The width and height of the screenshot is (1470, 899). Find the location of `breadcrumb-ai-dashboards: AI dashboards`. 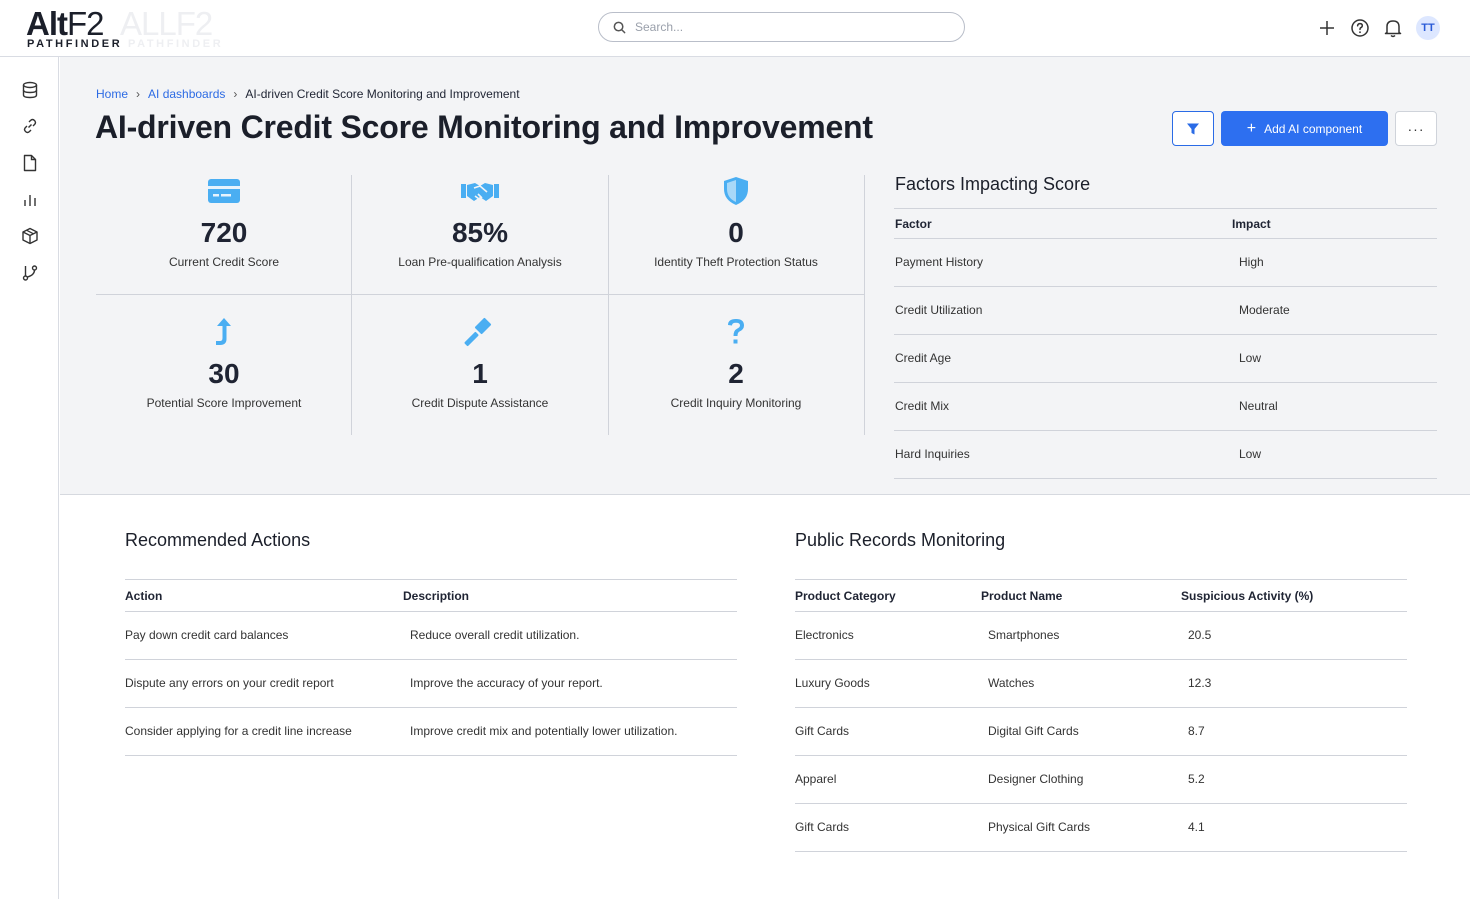

breadcrumb-ai-dashboards: AI dashboards is located at coordinates (187, 94).